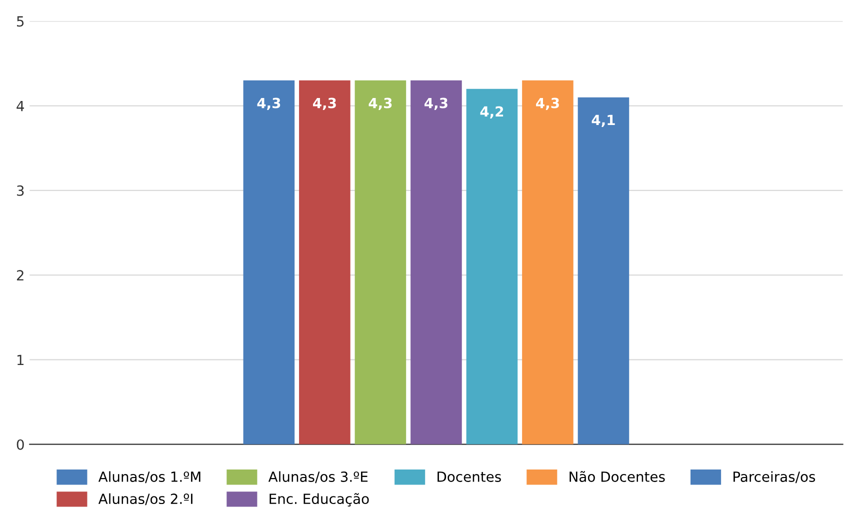  Describe the element at coordinates (20, 275) in the screenshot. I see `y-tick-label: 2` at that location.